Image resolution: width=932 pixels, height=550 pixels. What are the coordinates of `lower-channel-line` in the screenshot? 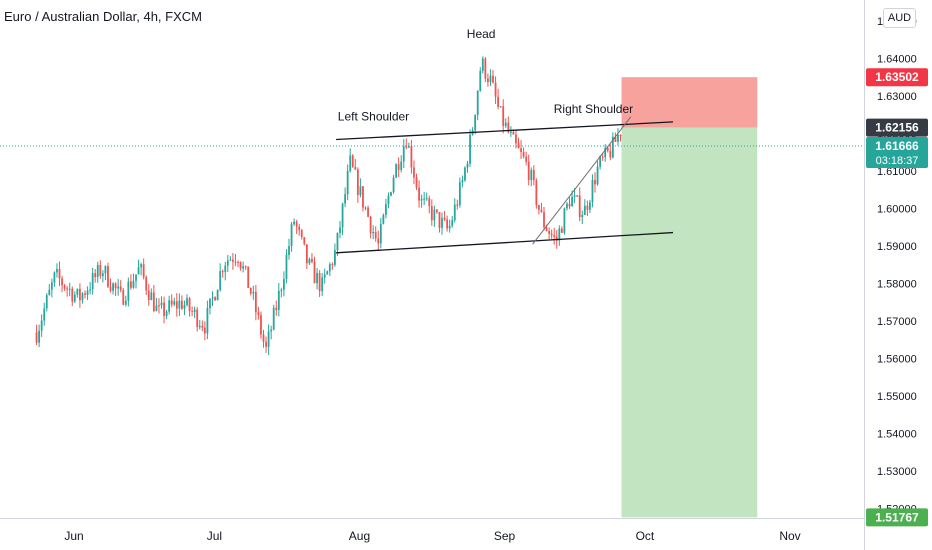 It's located at (505, 242).